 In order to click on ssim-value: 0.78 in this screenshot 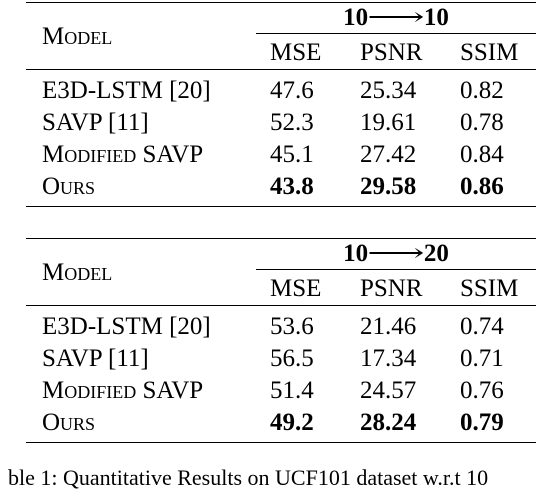, I will do `click(482, 122)`.